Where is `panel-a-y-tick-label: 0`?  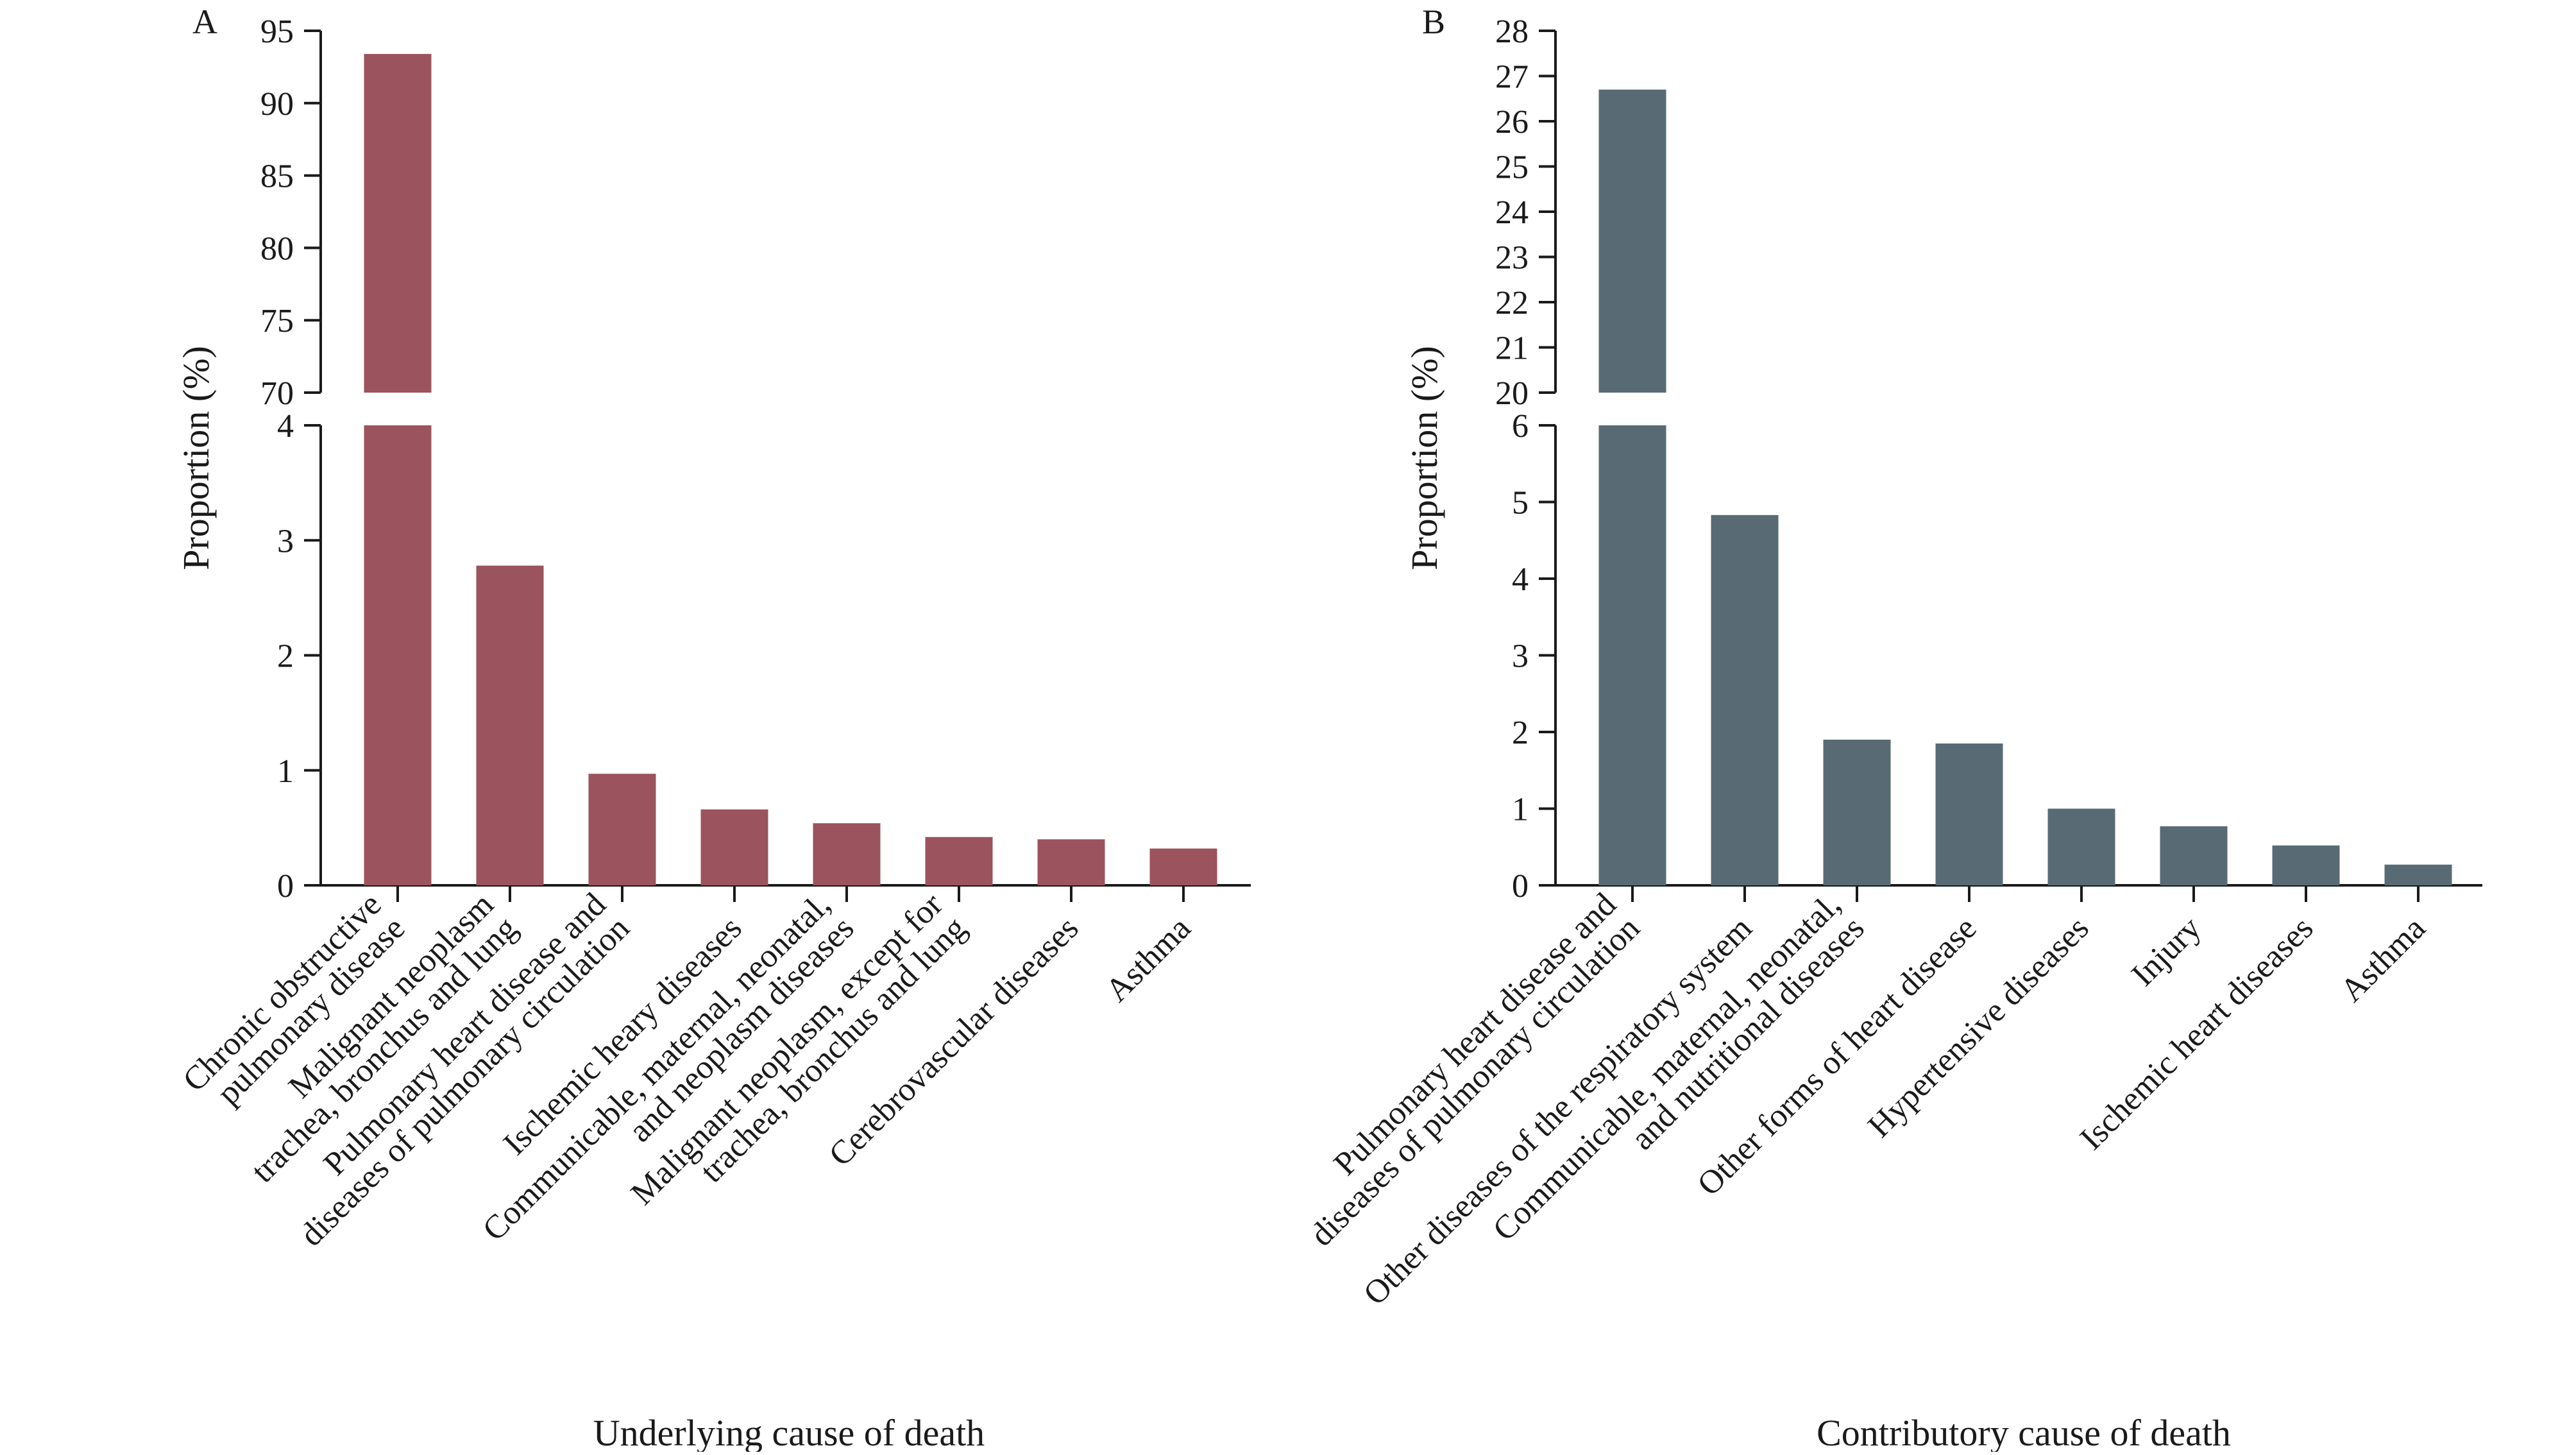 panel-a-y-tick-label: 0 is located at coordinates (285, 886).